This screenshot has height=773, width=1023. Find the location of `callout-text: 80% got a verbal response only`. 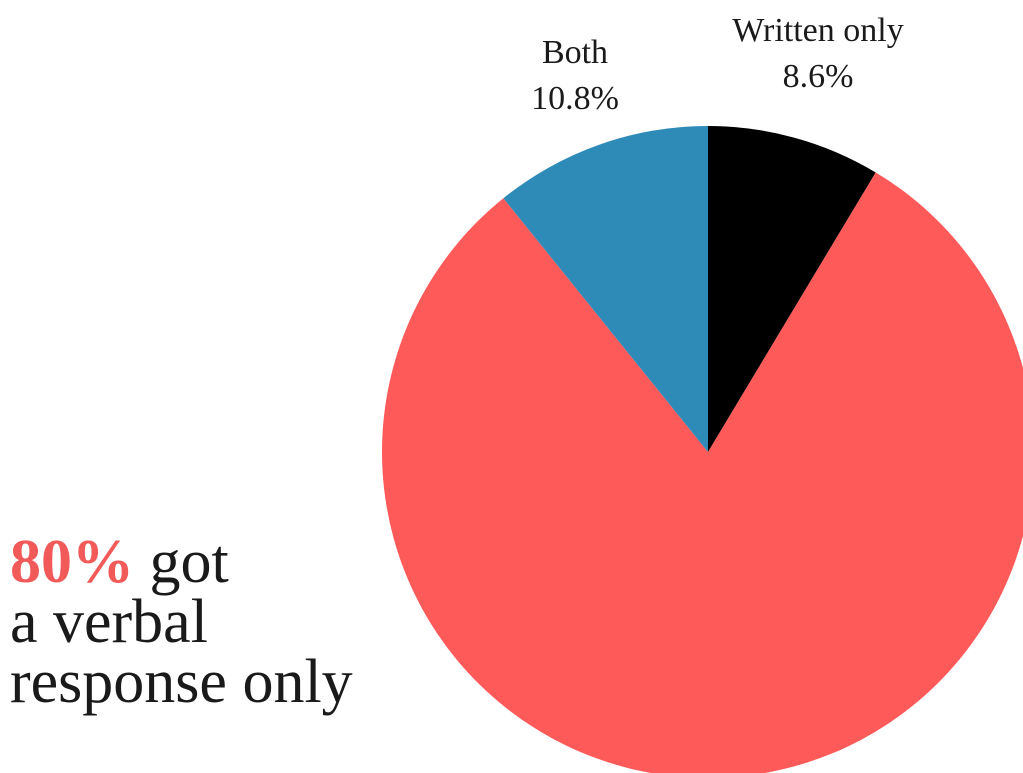

callout-text: 80% got a verbal response only is located at coordinates (181, 623).